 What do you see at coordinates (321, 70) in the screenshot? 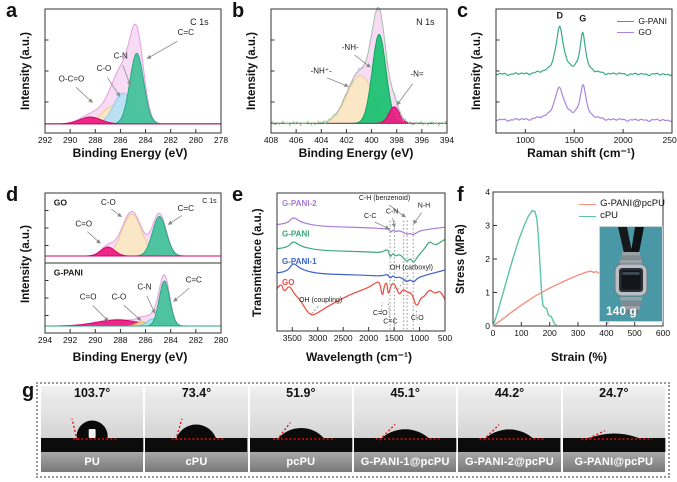
I see `svg-text: -NH⁺-` at bounding box center [321, 70].